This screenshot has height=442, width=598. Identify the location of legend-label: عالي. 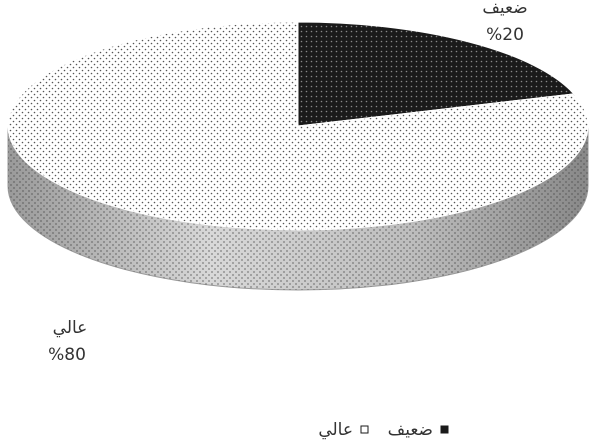
(335, 430).